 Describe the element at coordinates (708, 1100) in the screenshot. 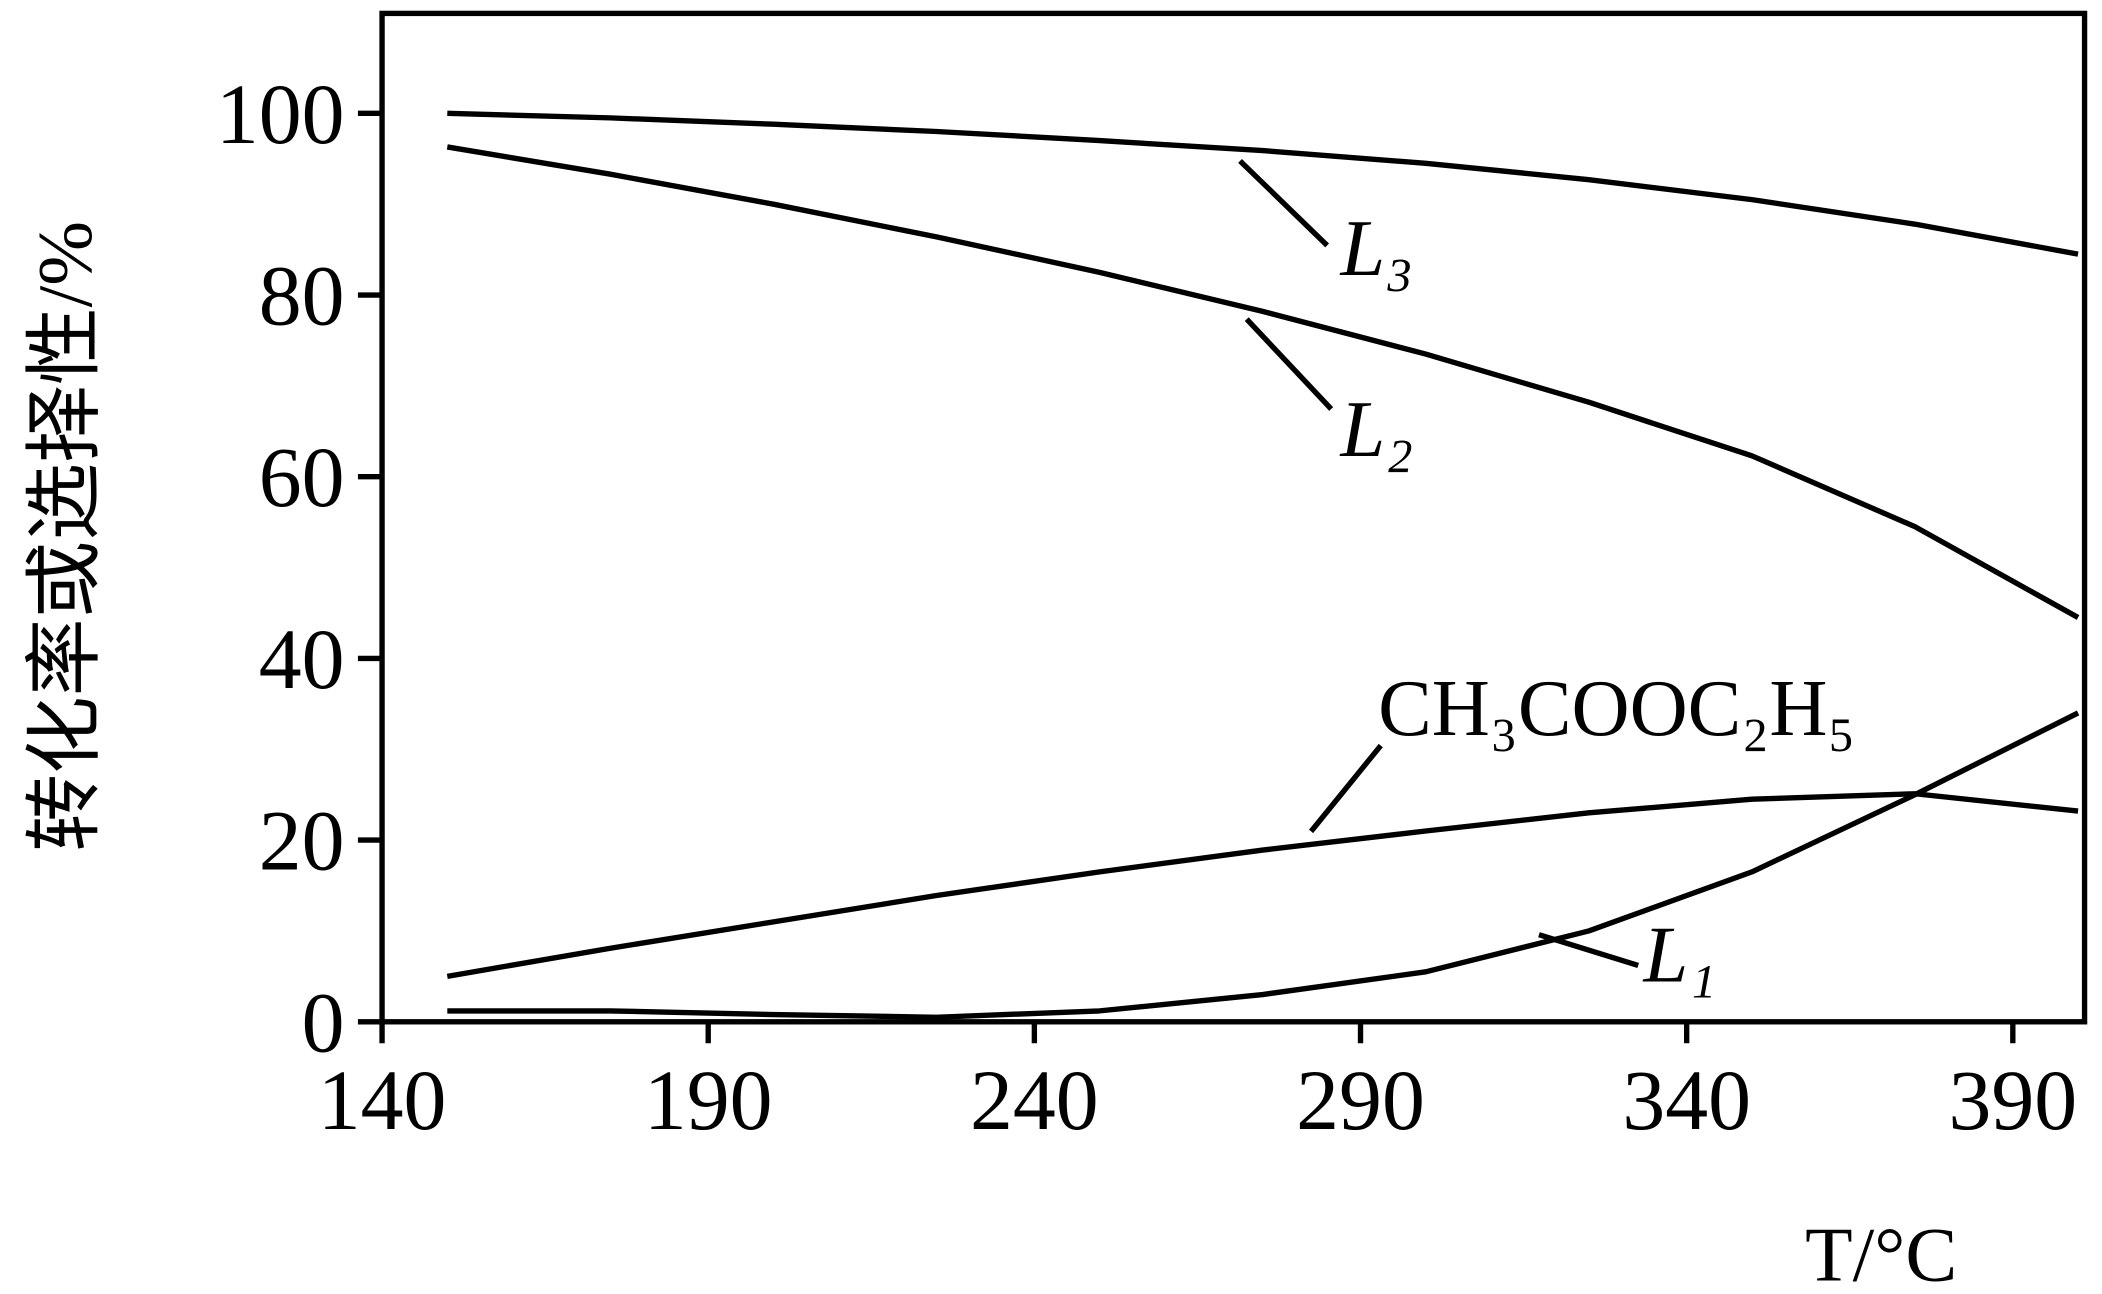

I see `x-tick-label: 190` at that location.